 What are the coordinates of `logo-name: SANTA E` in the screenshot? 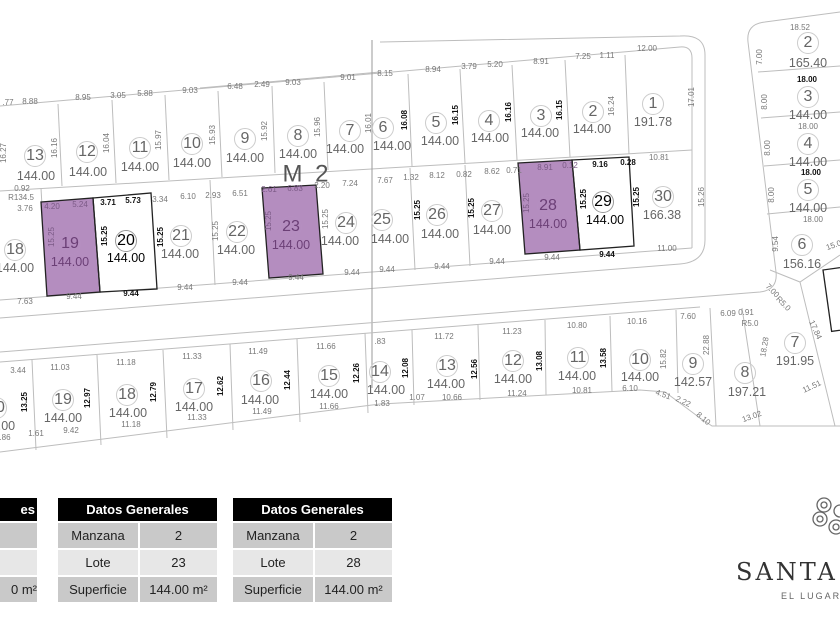 It's located at (788, 572).